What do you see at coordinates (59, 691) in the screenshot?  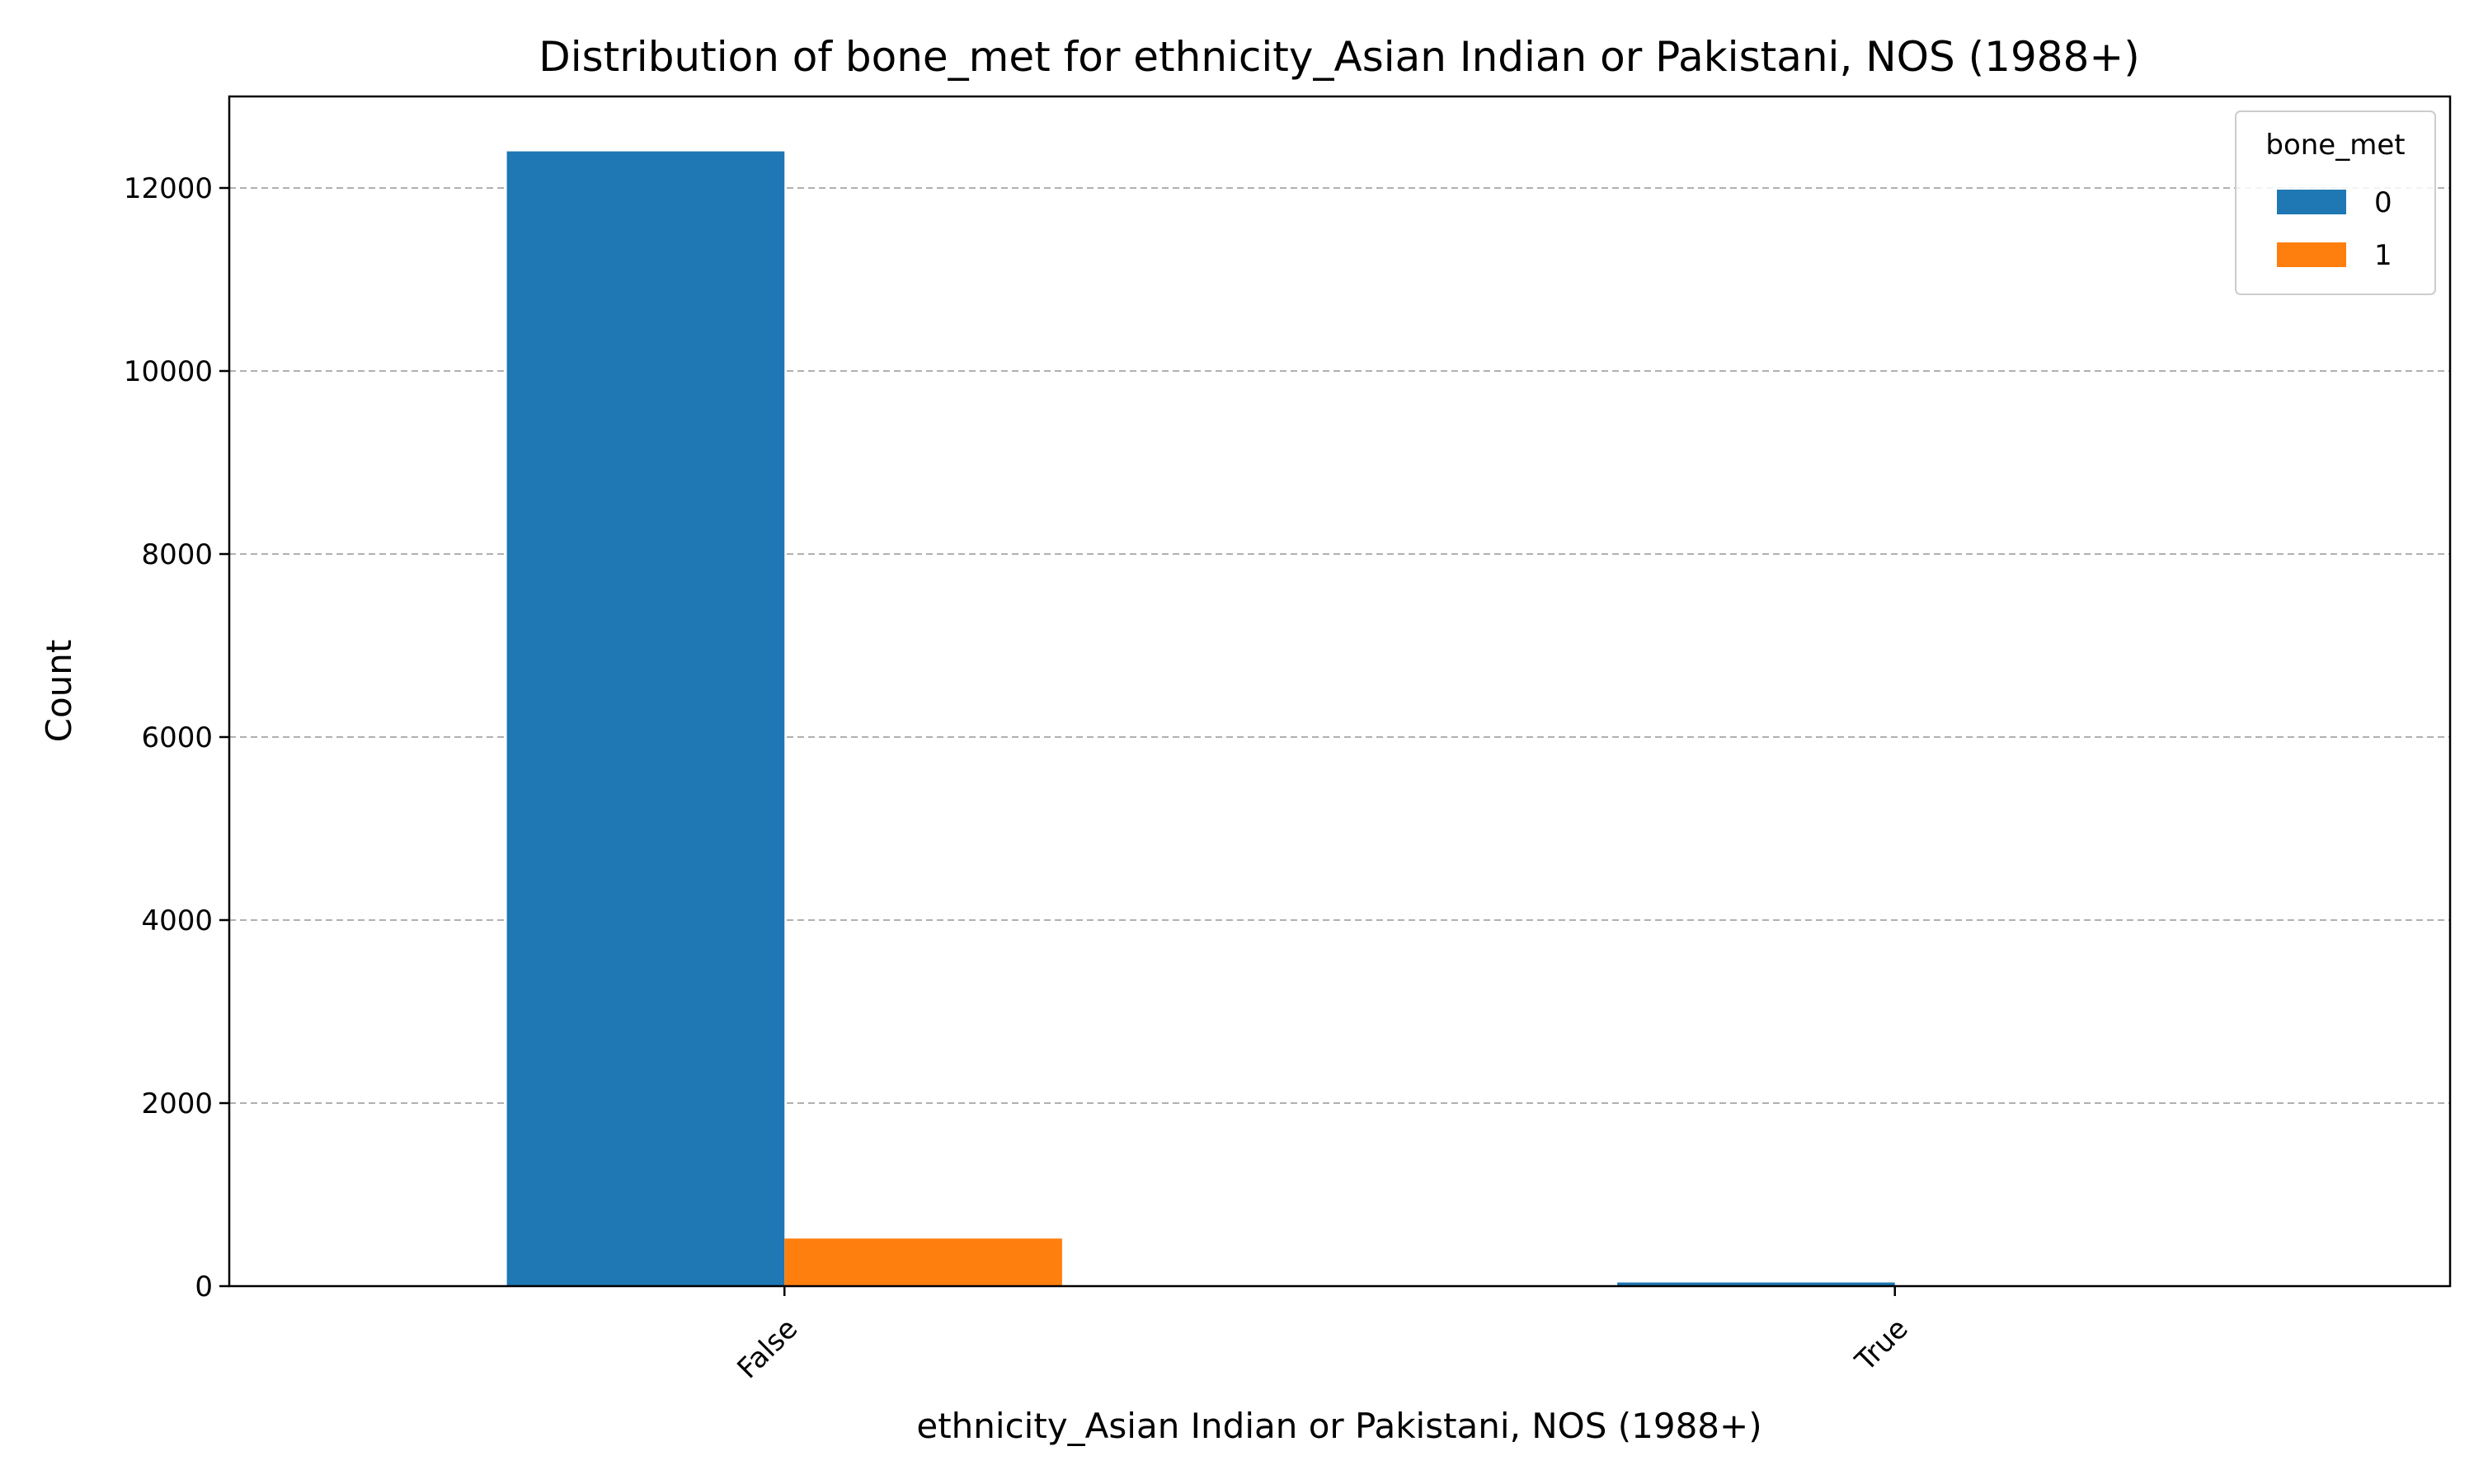 I see `y-axis-title: Count` at bounding box center [59, 691].